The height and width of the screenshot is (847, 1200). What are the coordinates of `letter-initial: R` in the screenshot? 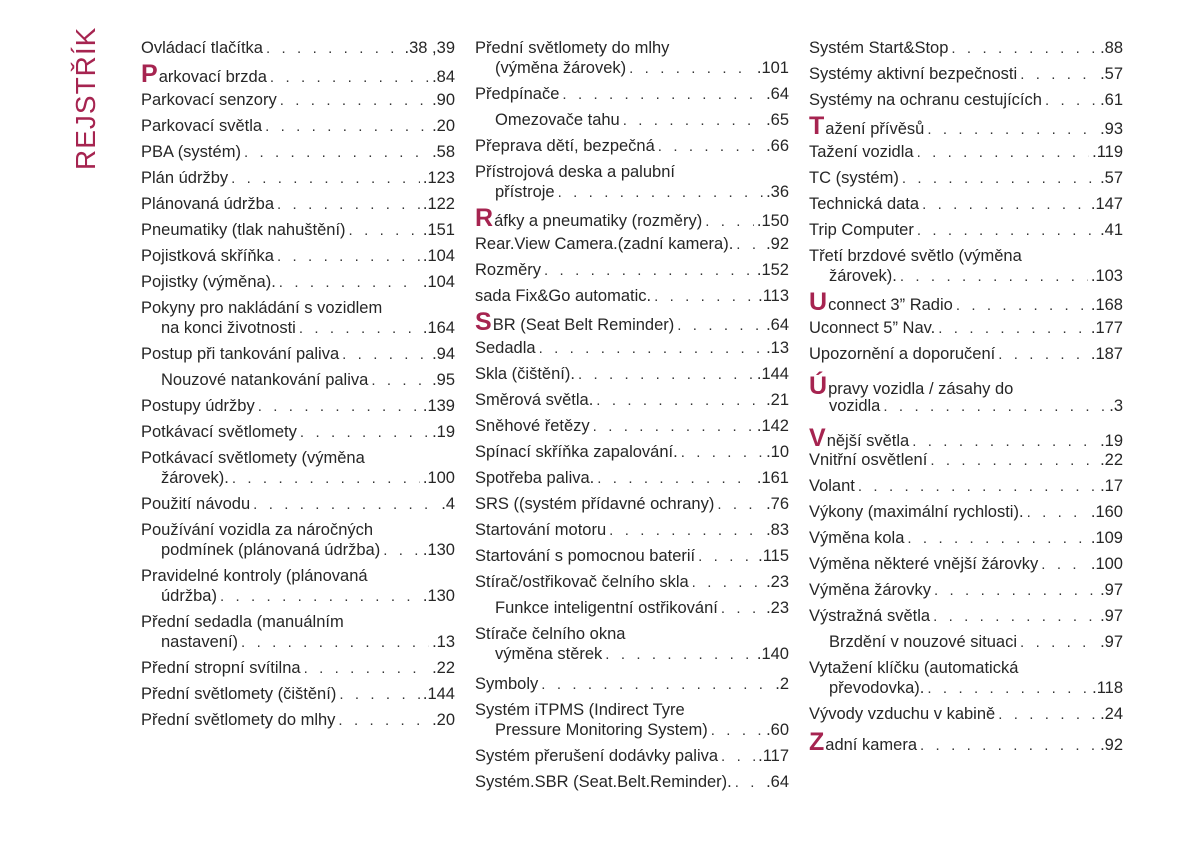 It's located at (484, 218).